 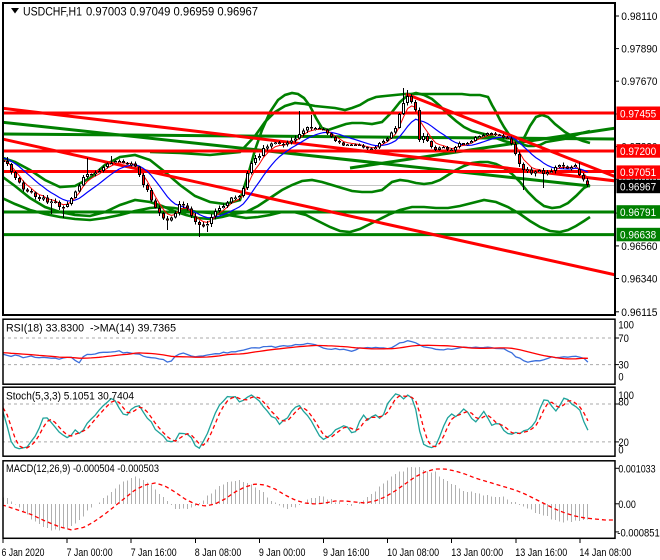 What do you see at coordinates (638, 173) in the screenshot?
I see `svg-text: 0.97051` at bounding box center [638, 173].